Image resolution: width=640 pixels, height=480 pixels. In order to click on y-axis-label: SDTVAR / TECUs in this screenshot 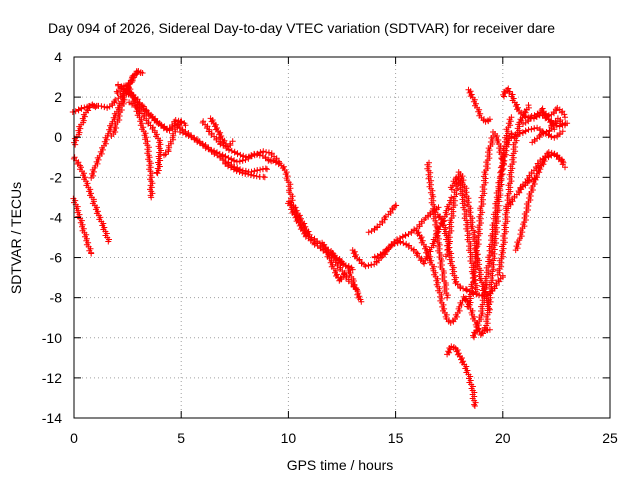, I will do `click(16, 238)`.